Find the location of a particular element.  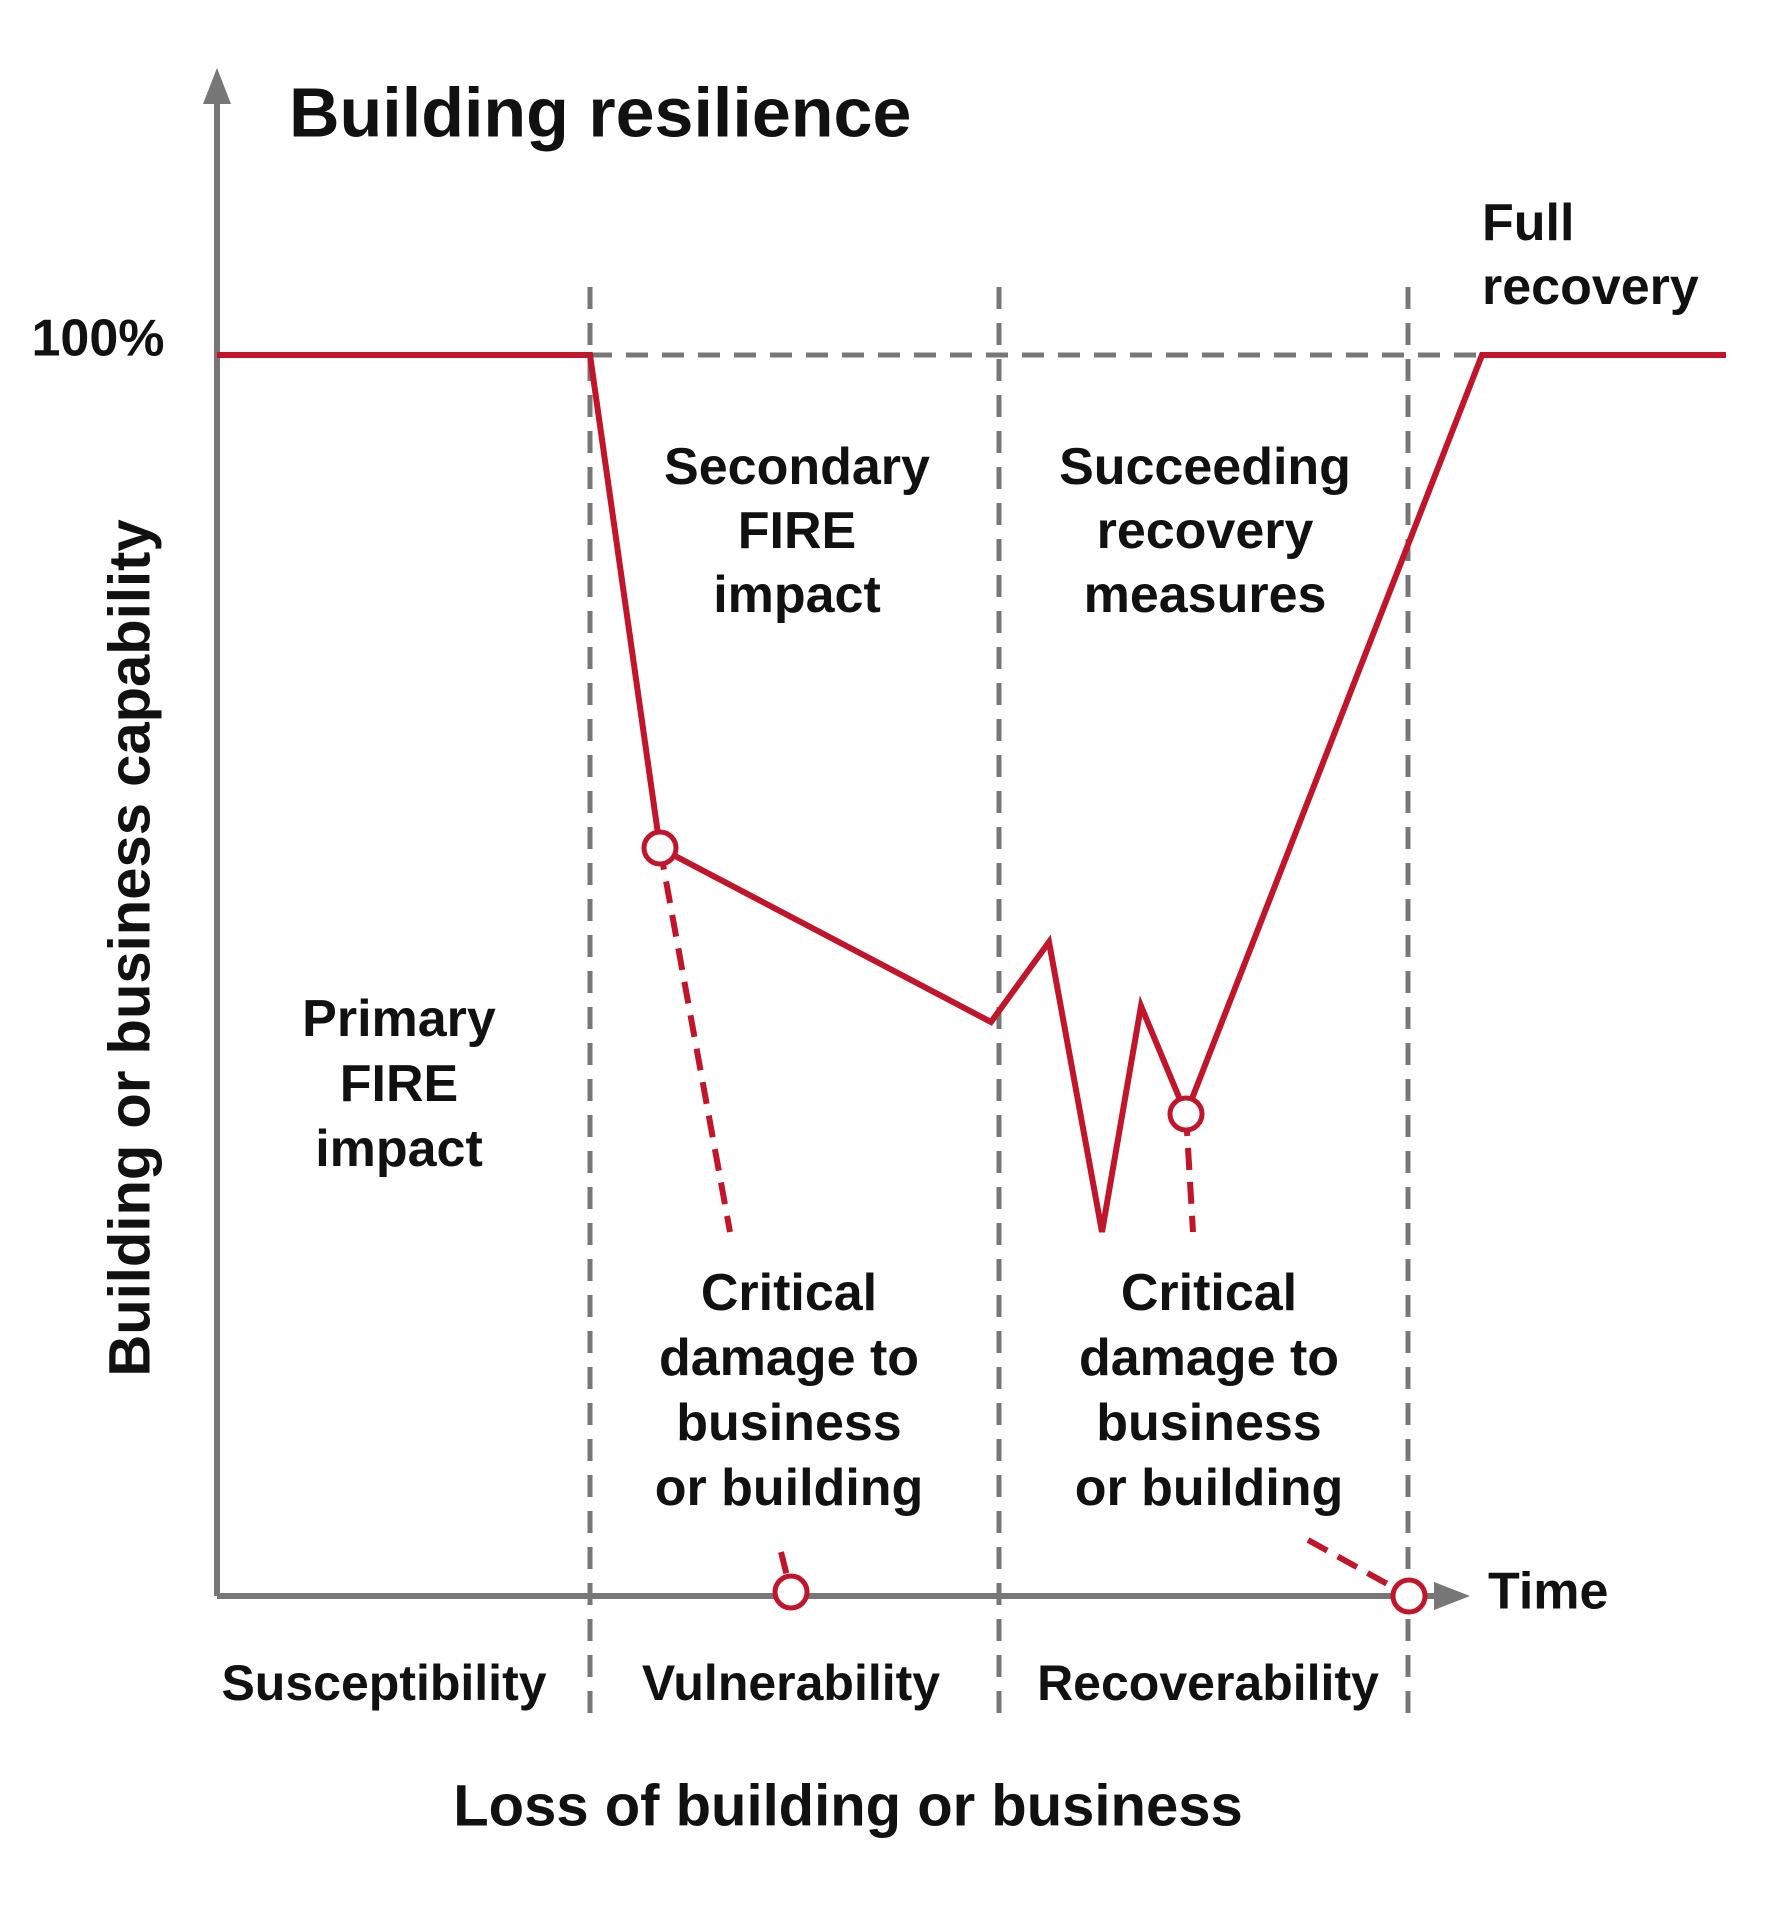

y-axis-label: Building or business capability is located at coordinates (129, 947).